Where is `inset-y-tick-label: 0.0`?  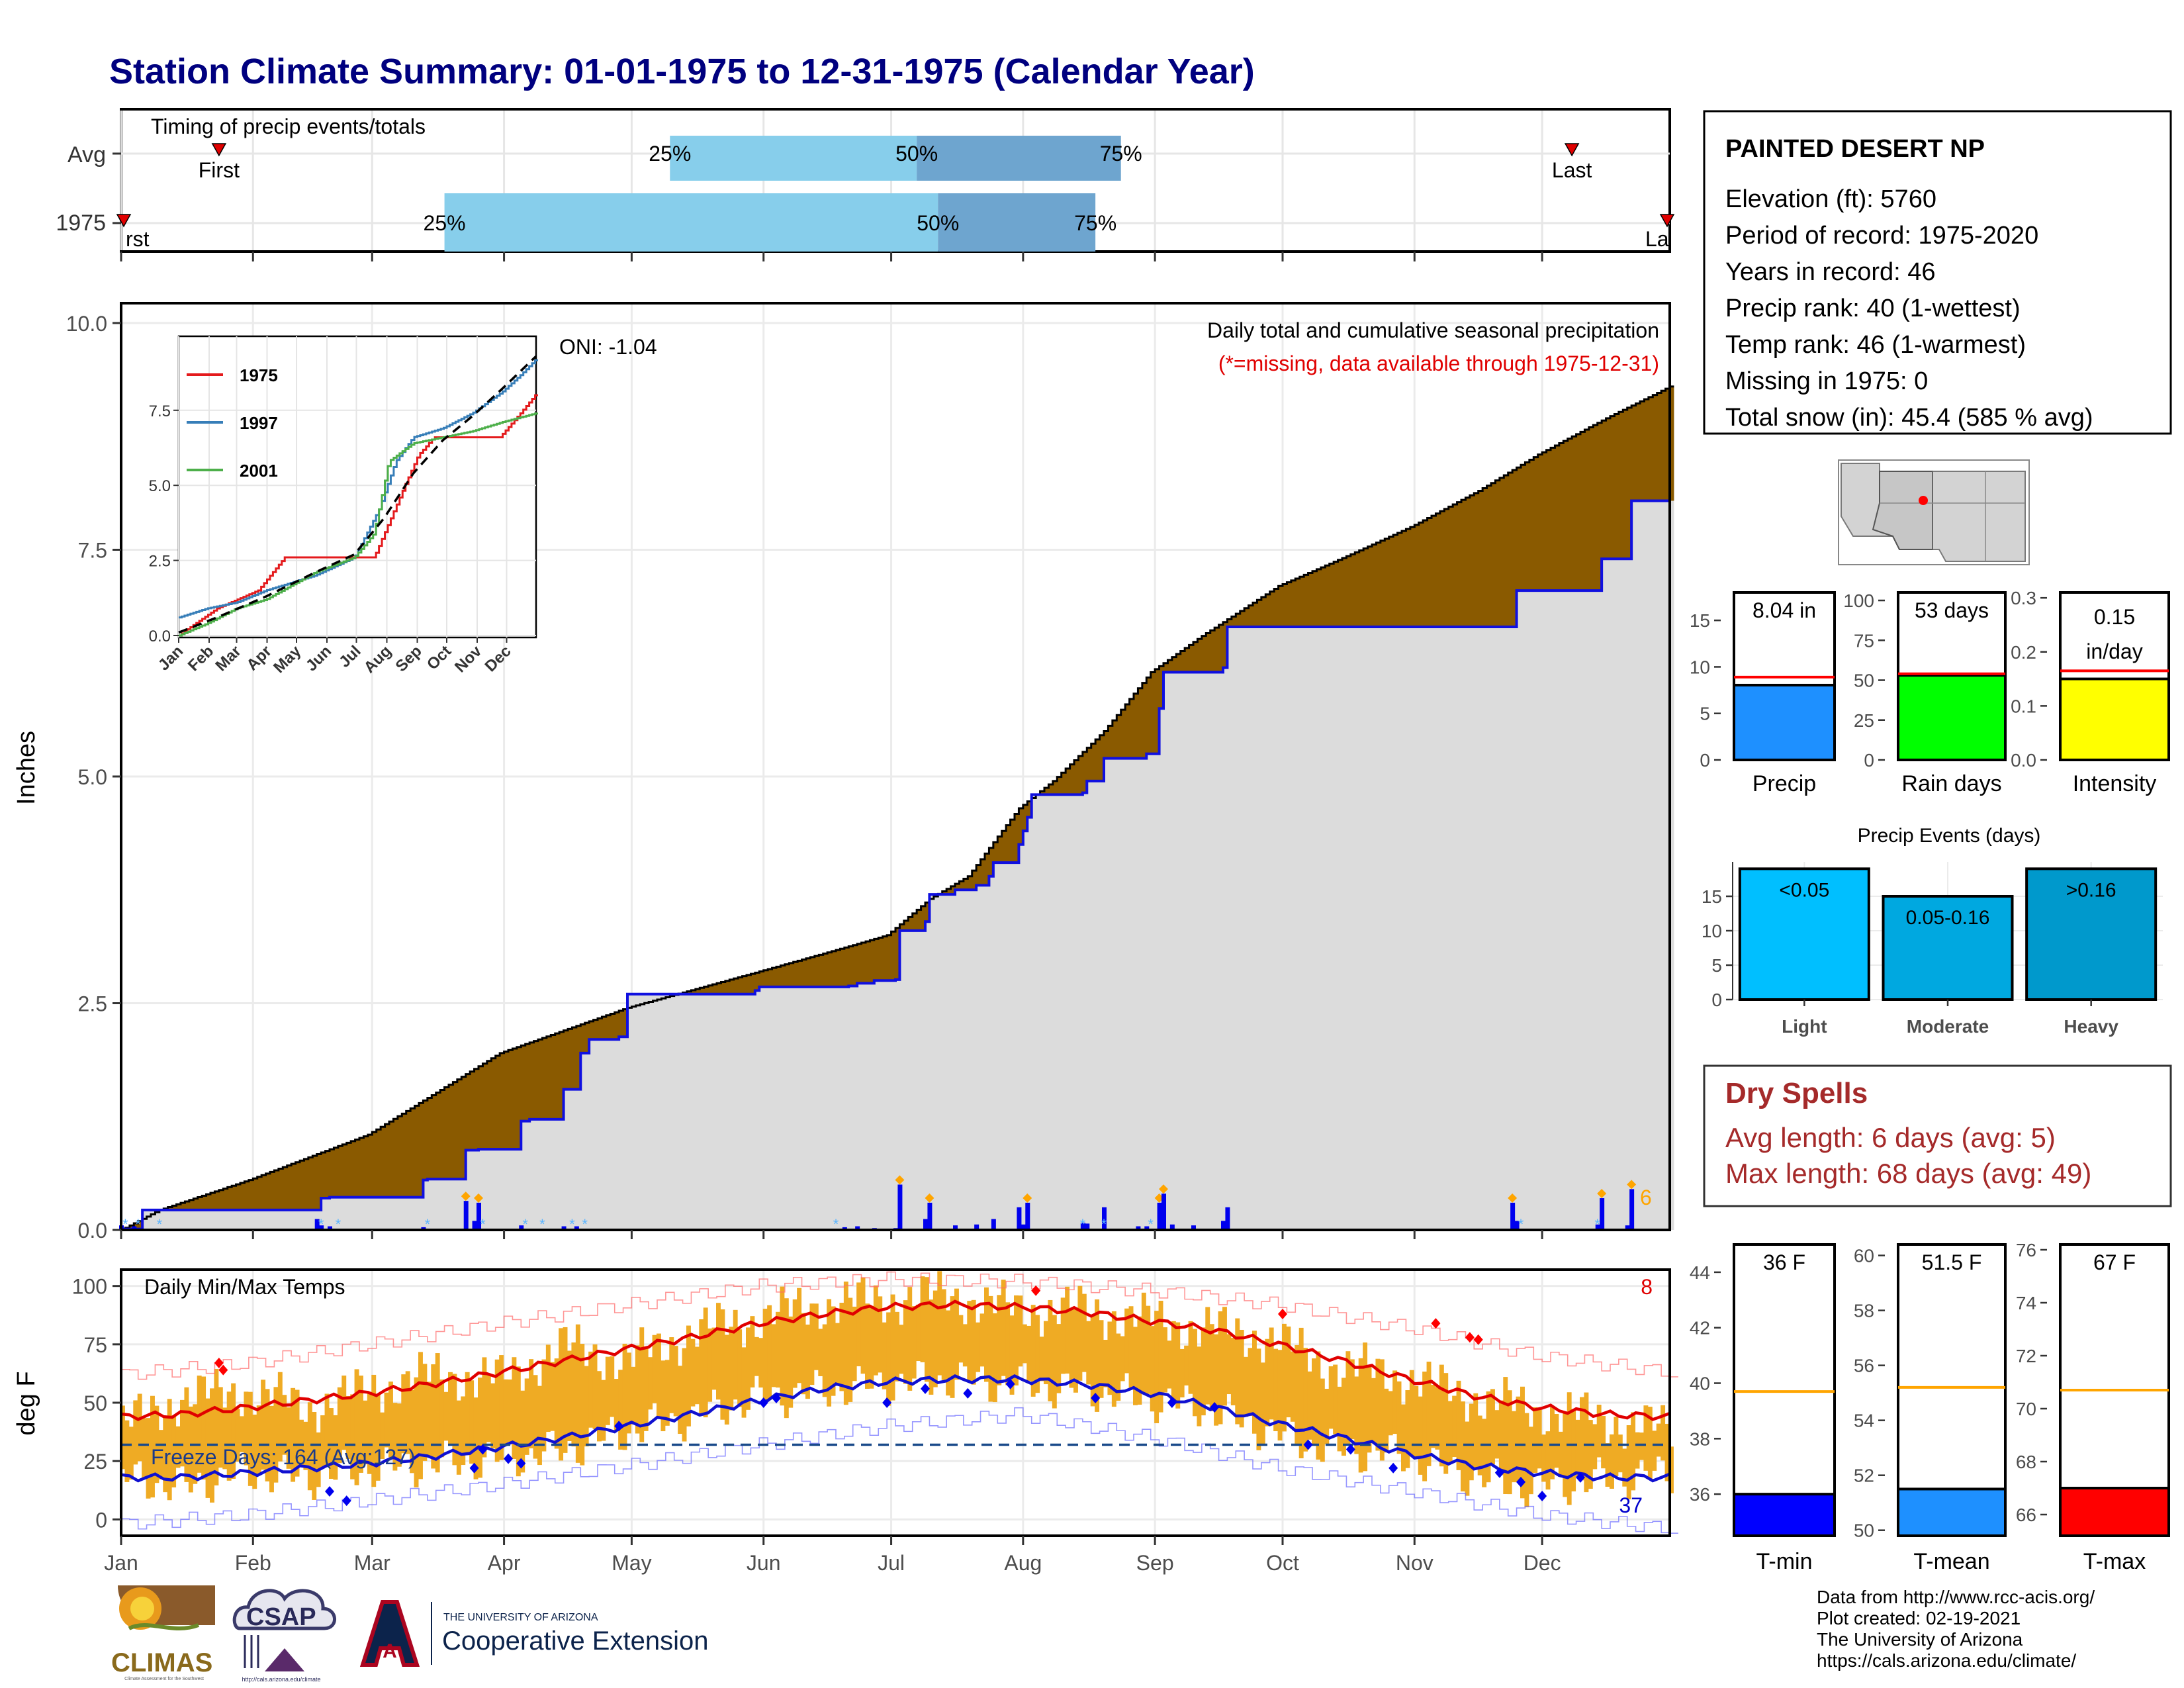 inset-y-tick-label: 0.0 is located at coordinates (160, 636).